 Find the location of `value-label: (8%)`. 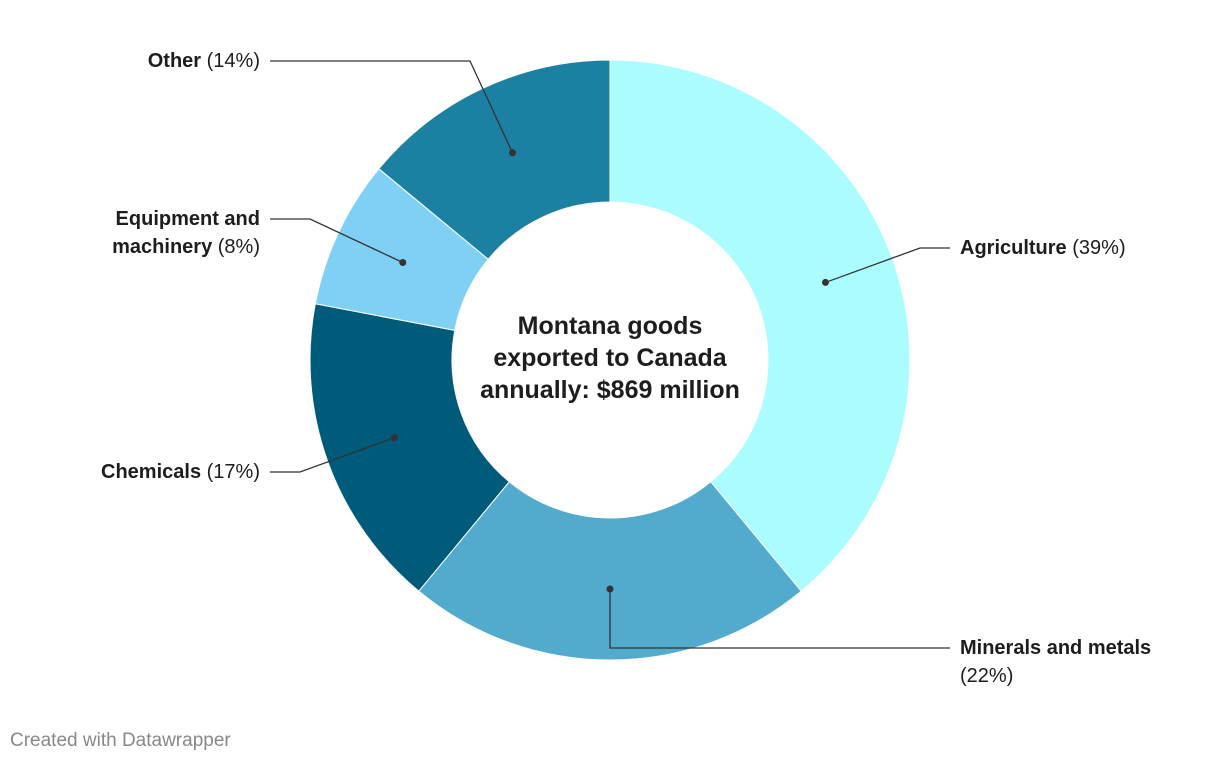

value-label: (8%) is located at coordinates (238, 247).